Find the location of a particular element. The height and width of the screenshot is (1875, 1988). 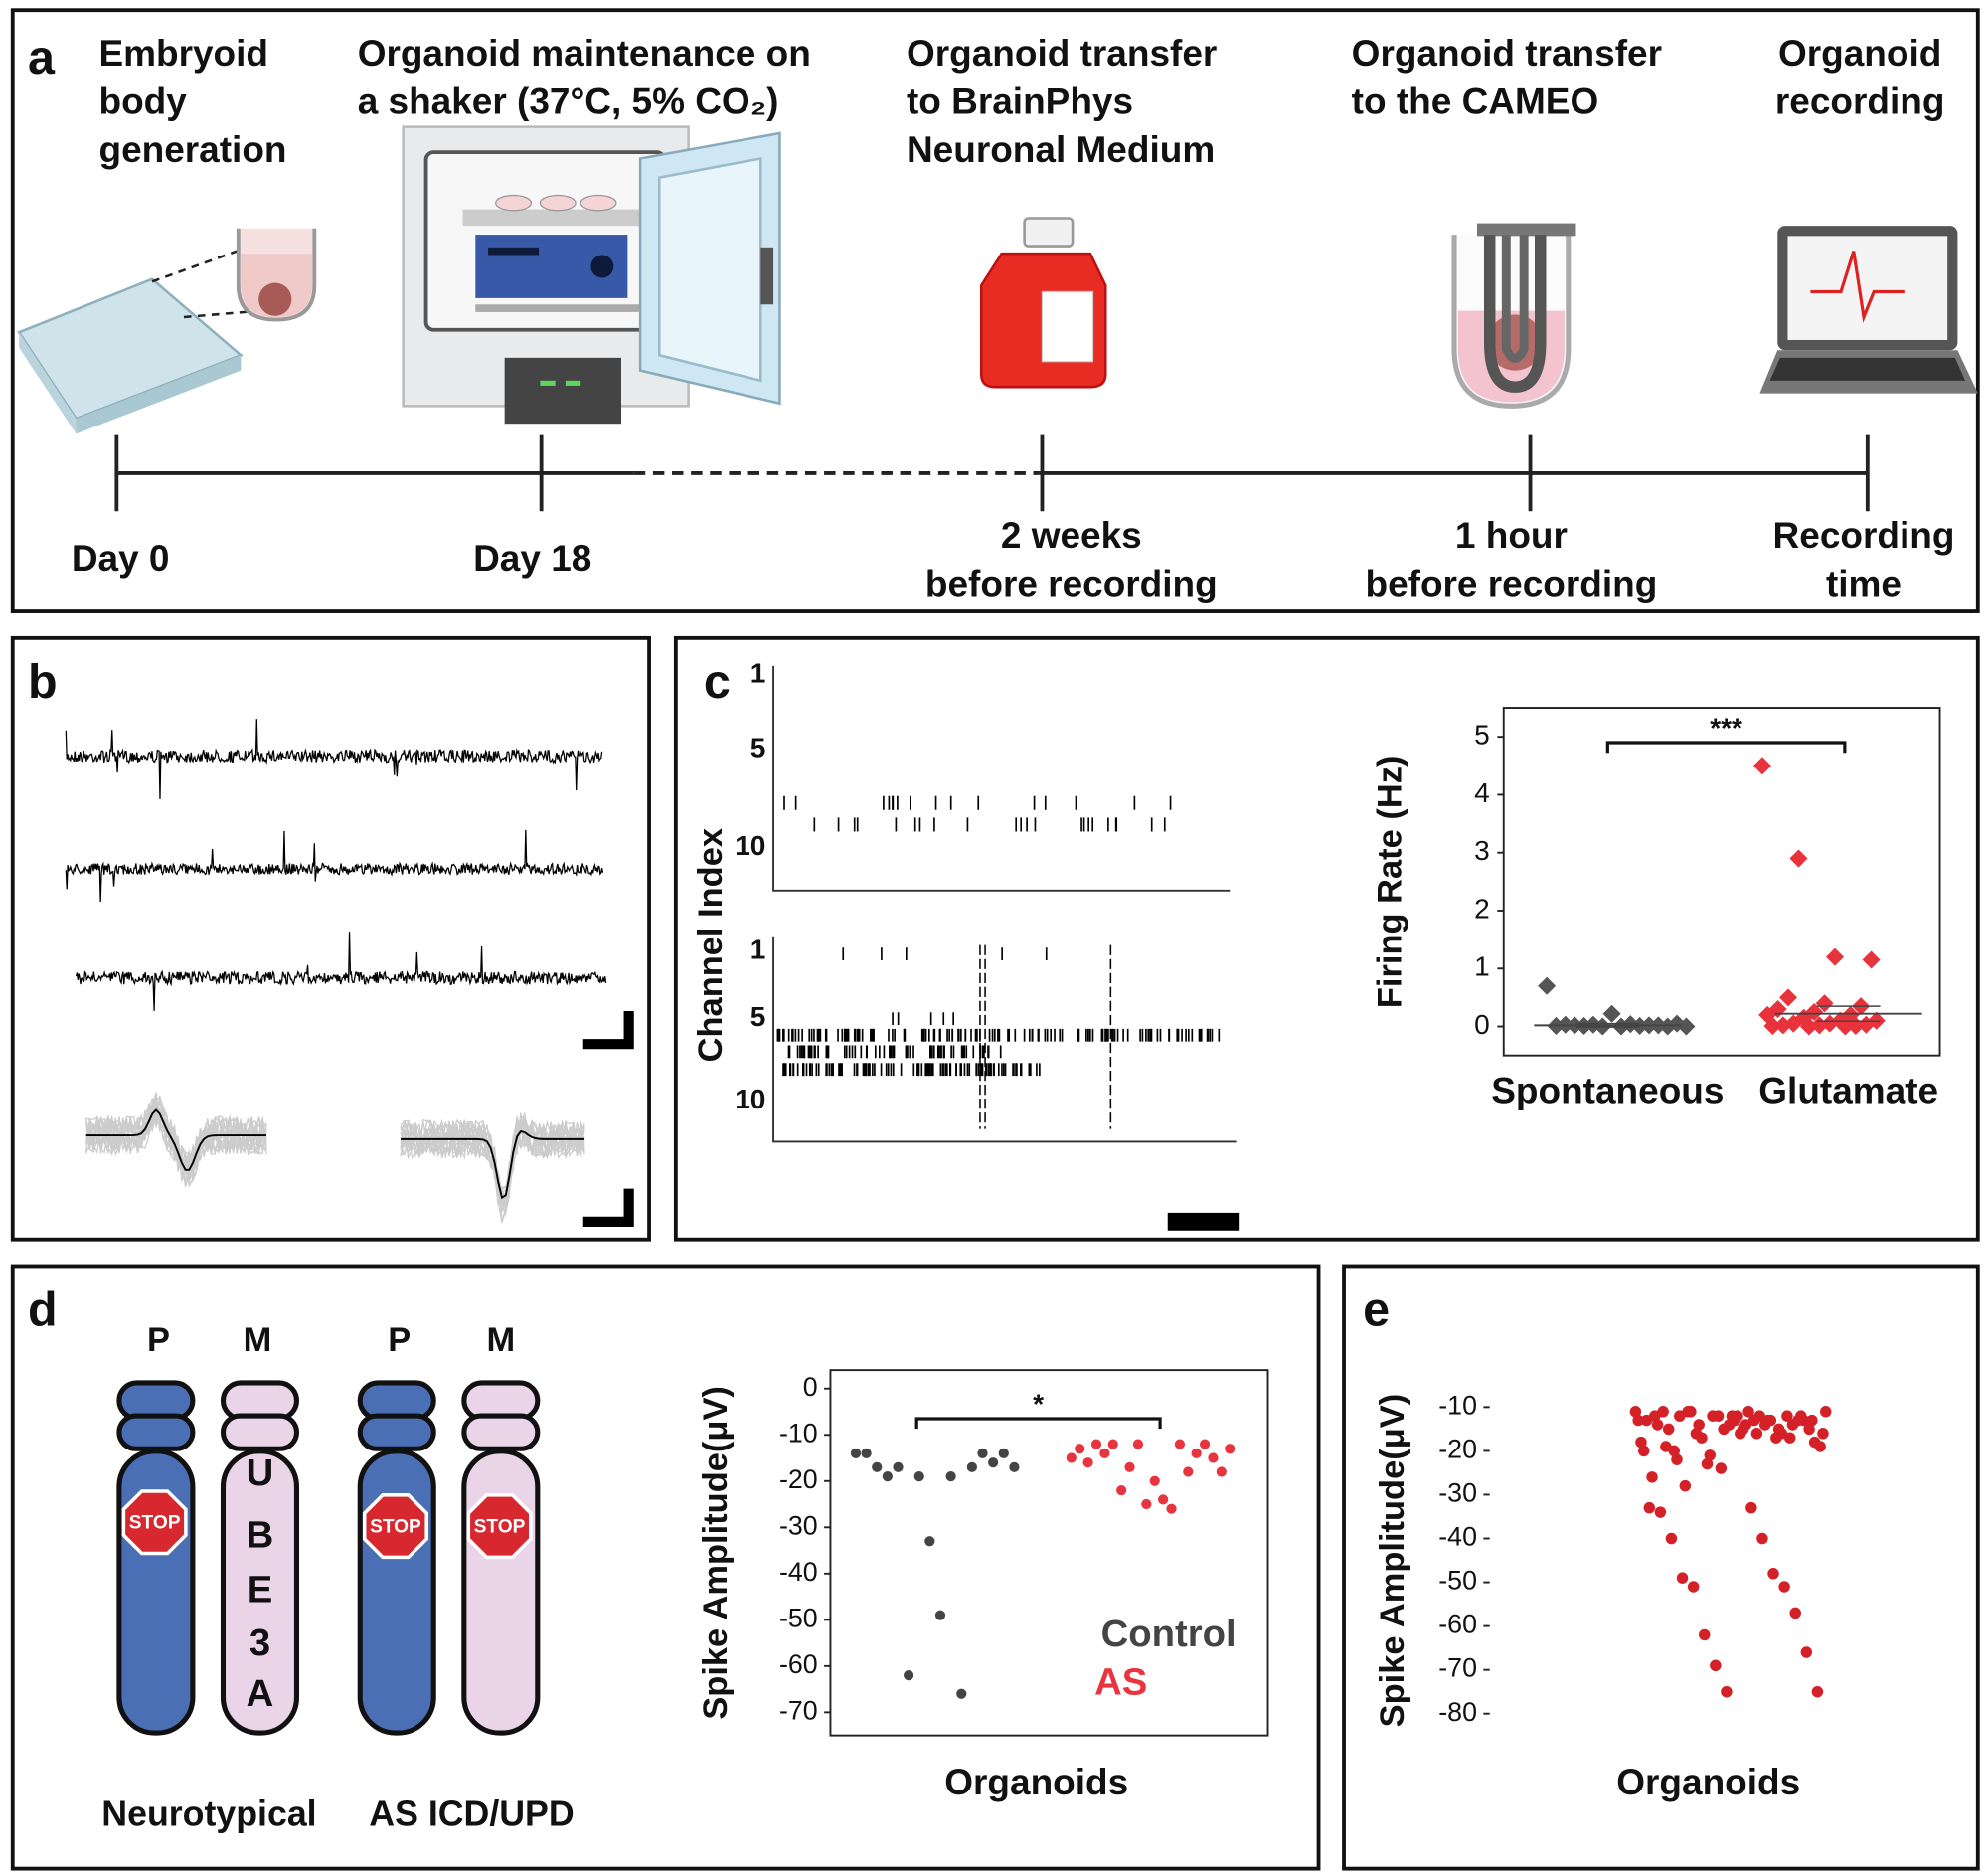

significance-label: * is located at coordinates (1038, 1404).